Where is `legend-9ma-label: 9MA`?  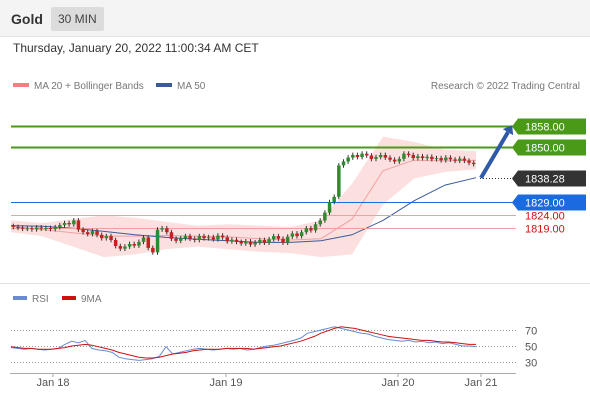
legend-9ma-label: 9MA is located at coordinates (91, 299).